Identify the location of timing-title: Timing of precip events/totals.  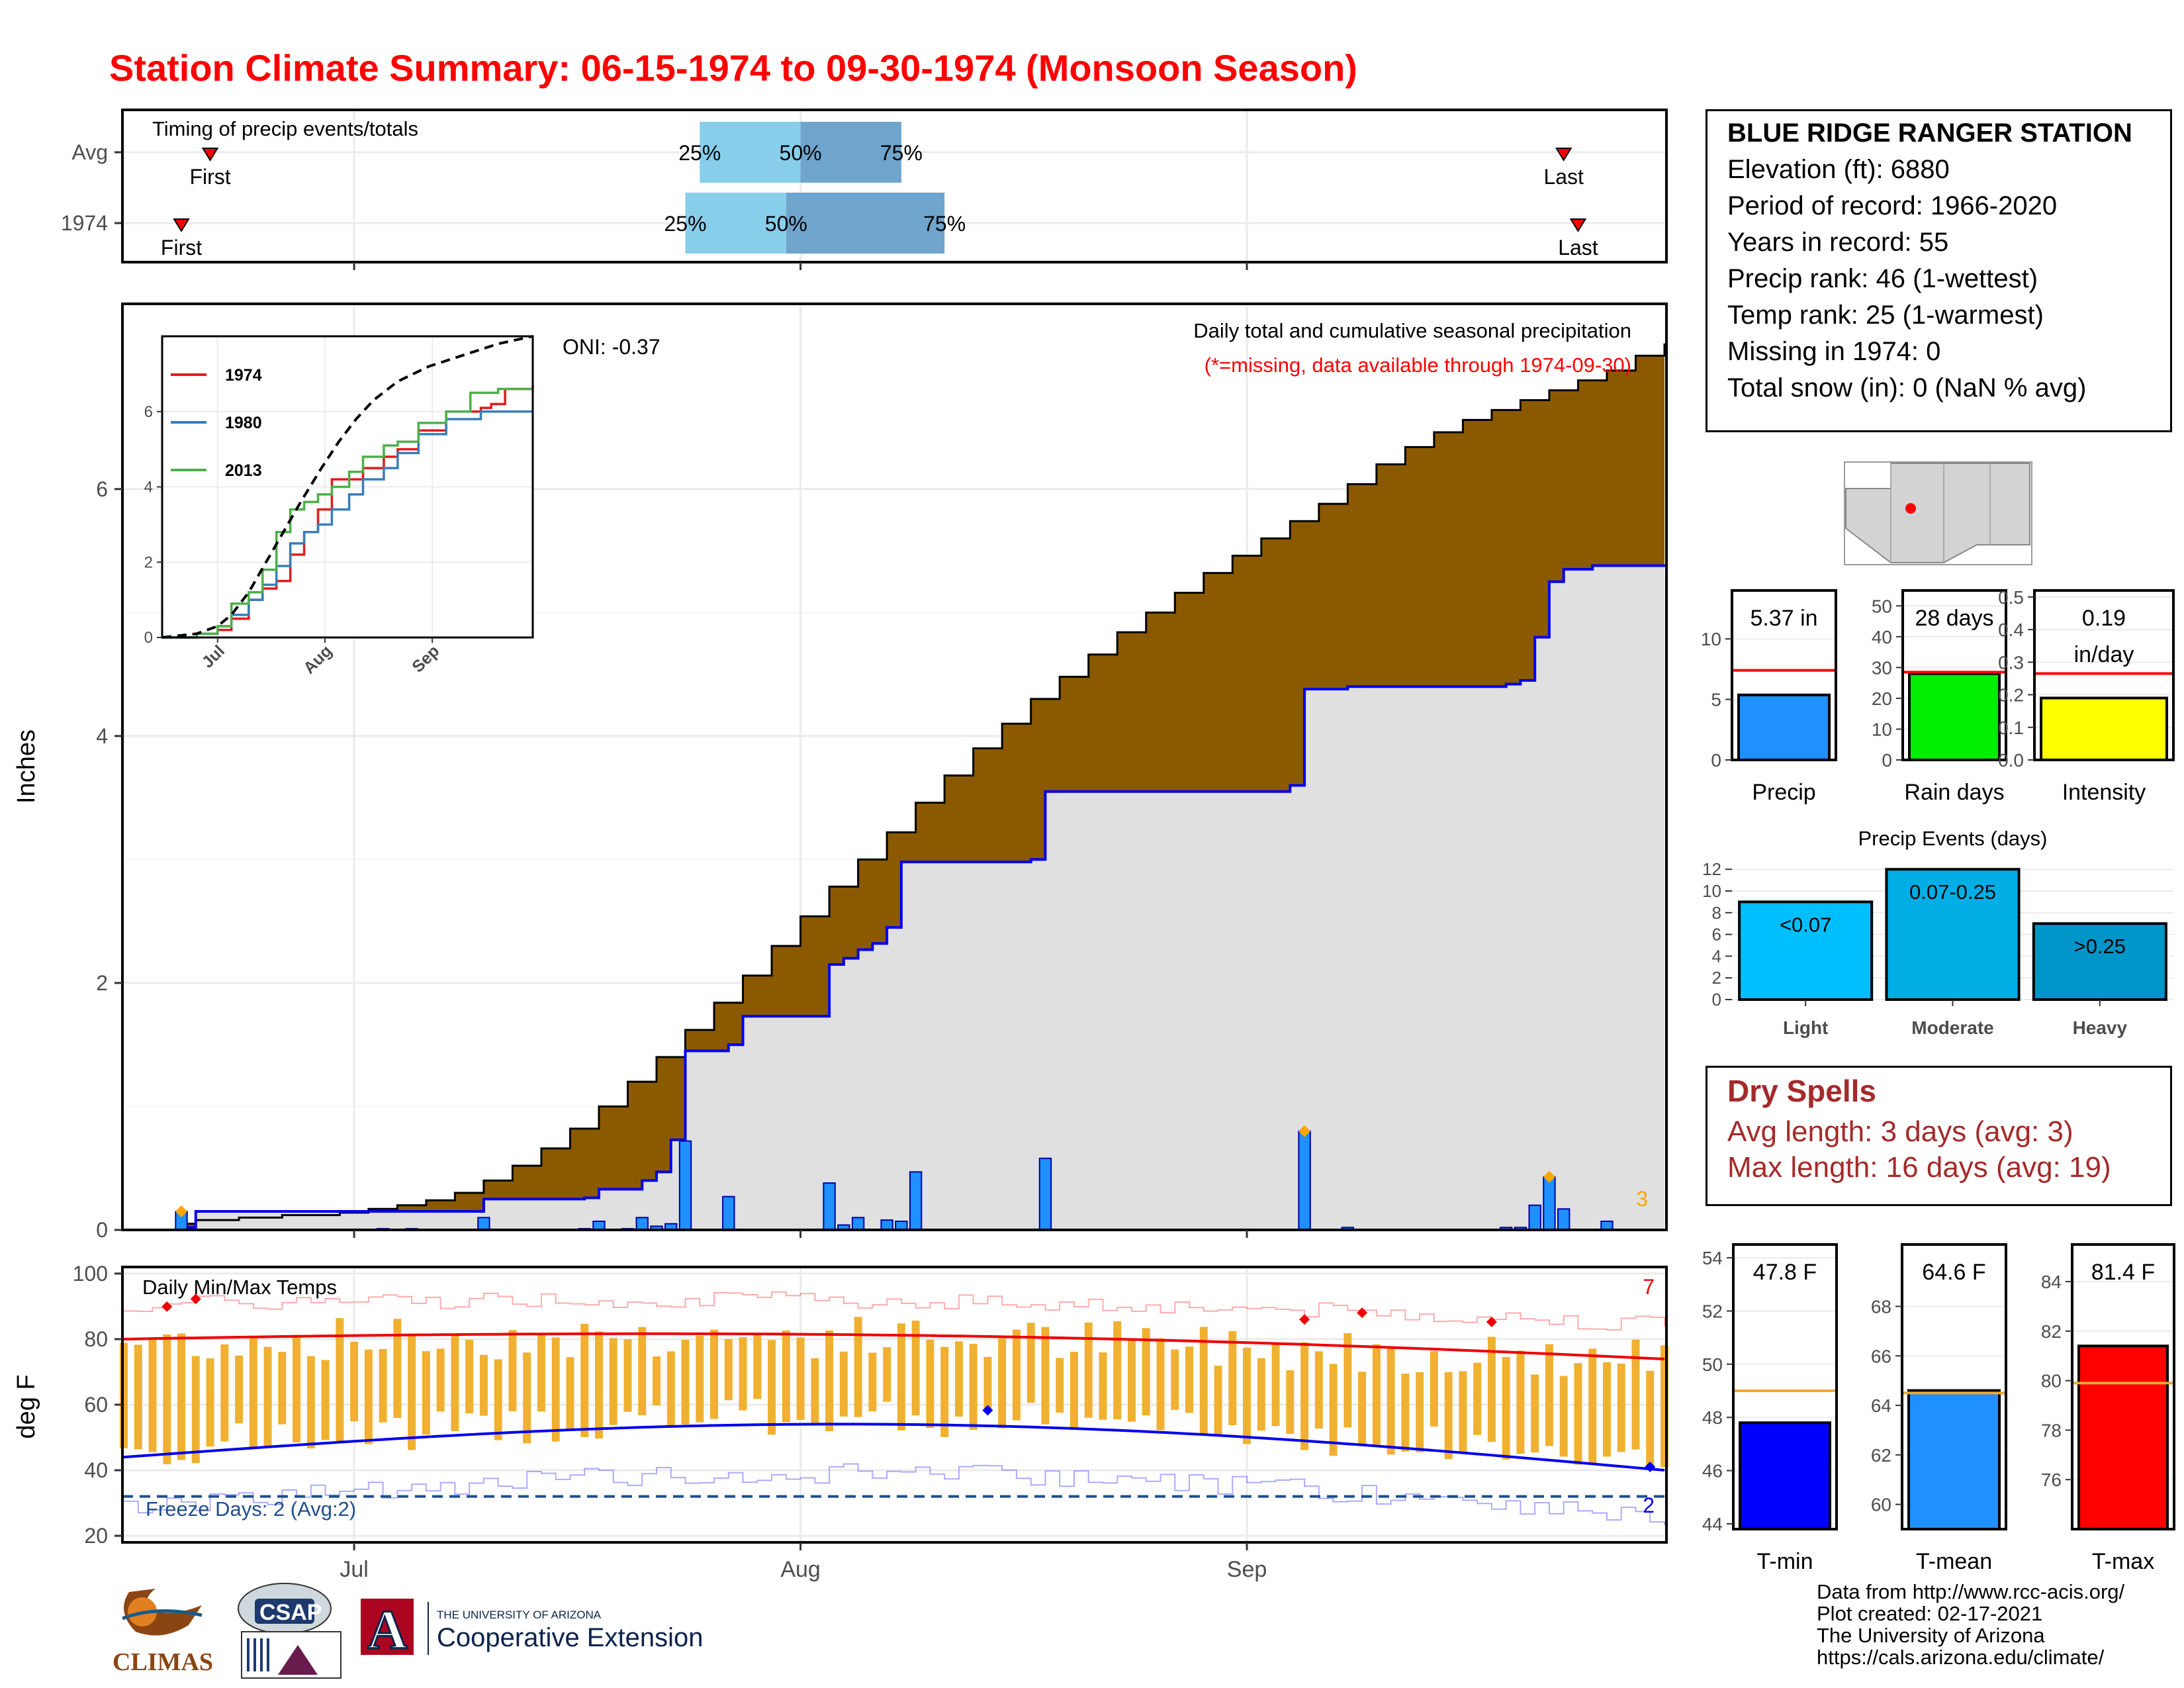
(285, 128).